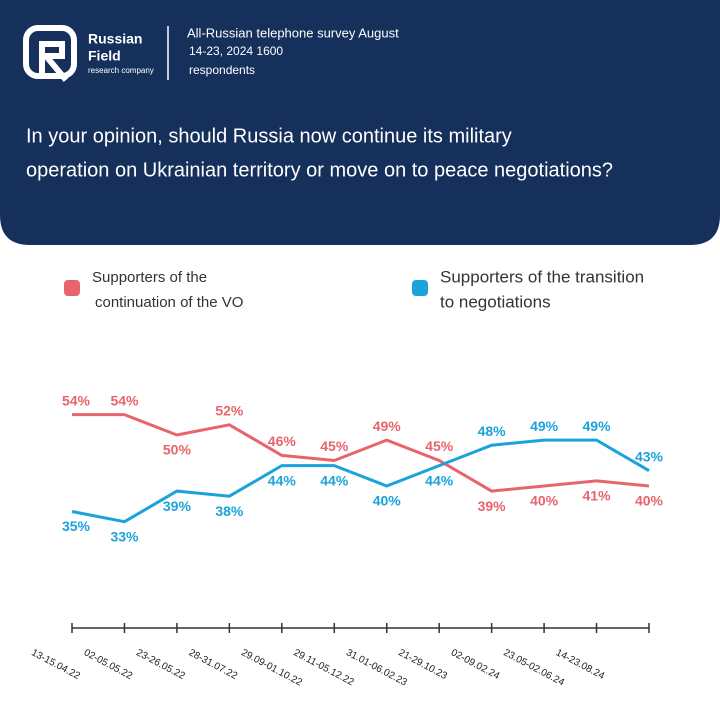  Describe the element at coordinates (160, 664) in the screenshot. I see `x-tick-label: 23-26.05.22` at that location.